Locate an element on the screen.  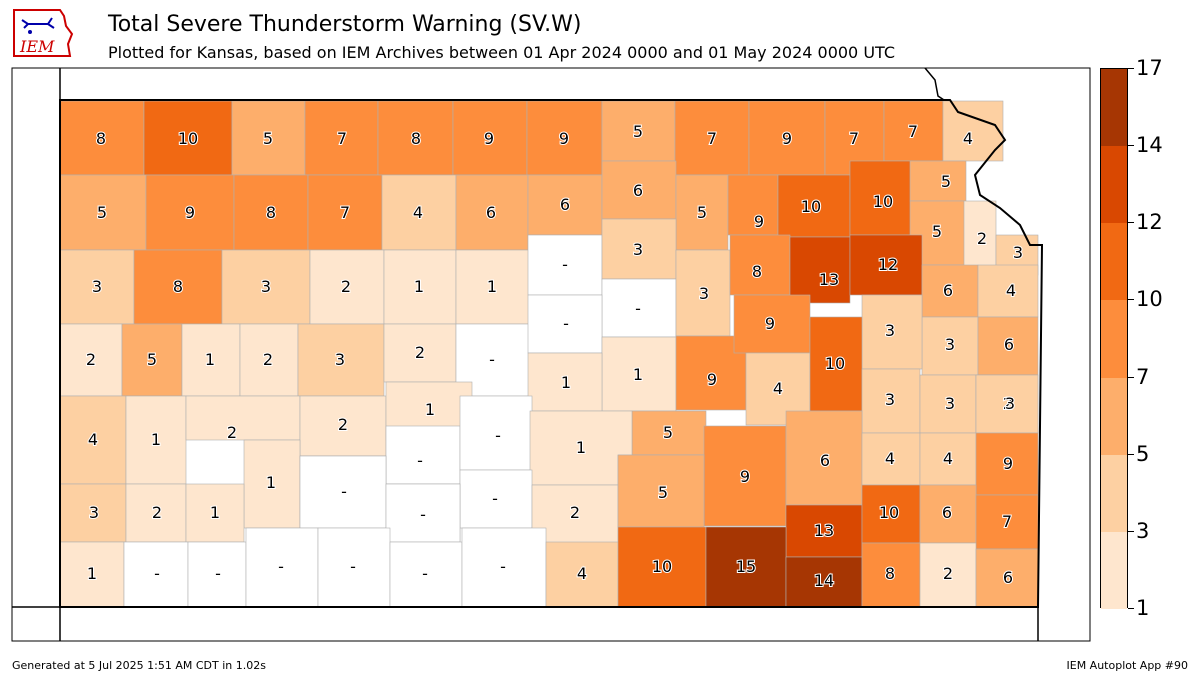
county-value-label: 14 is located at coordinates (824, 580).